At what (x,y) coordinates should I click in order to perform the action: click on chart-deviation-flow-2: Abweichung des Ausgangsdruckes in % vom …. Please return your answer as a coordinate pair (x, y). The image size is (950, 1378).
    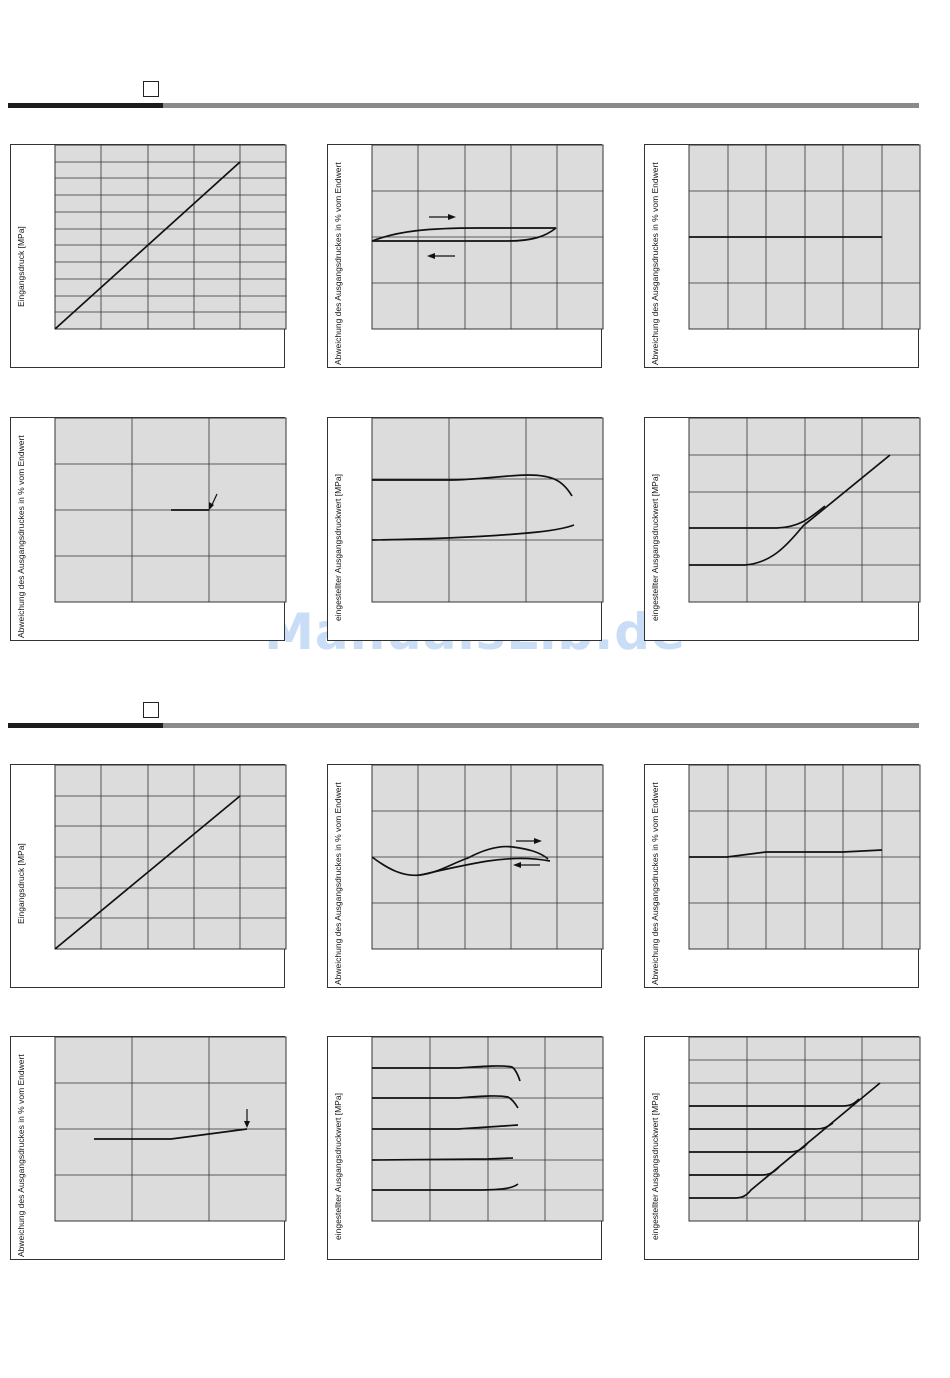
    Looking at the image, I should click on (148, 1148).